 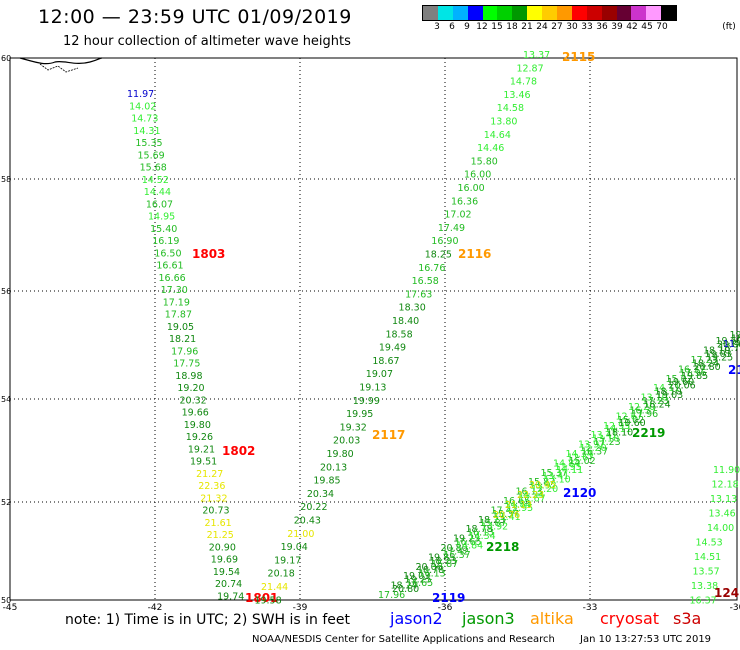 What do you see at coordinates (726, 593) in the screenshot?
I see `pass-label: 124` at bounding box center [726, 593].